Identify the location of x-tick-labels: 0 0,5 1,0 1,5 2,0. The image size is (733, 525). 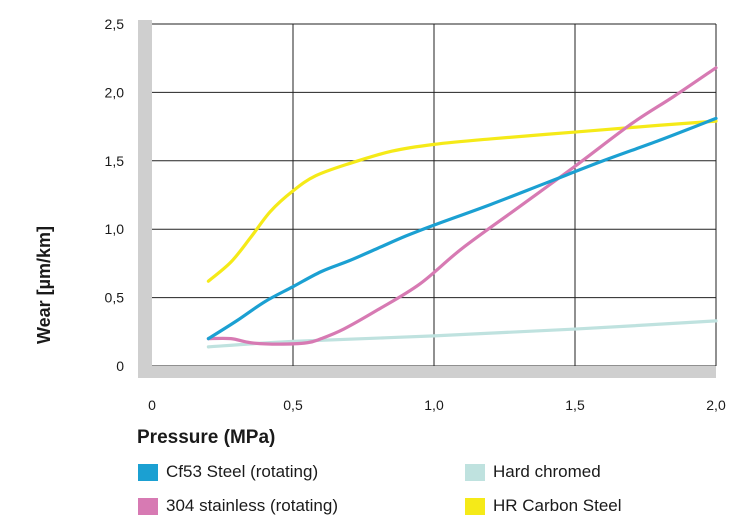
(437, 405).